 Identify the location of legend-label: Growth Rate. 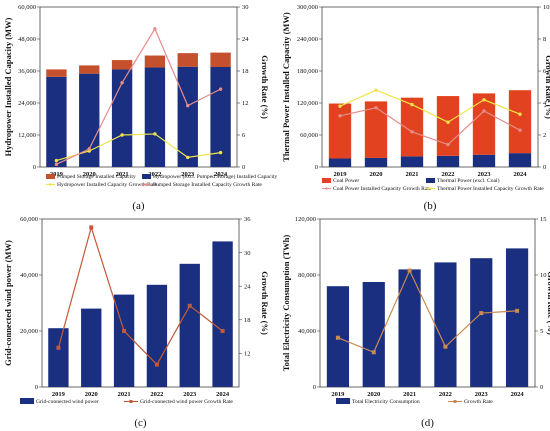
(478, 402).